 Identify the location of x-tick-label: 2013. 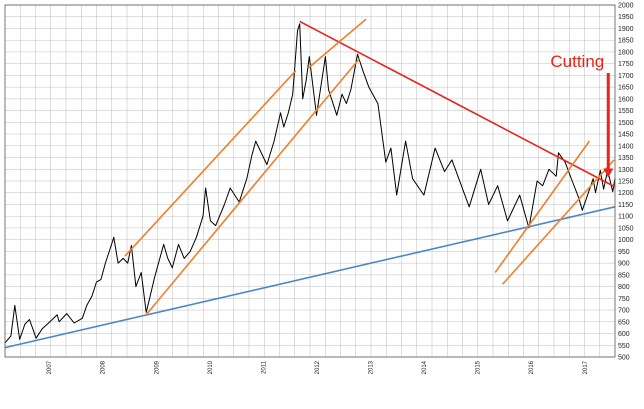
(372, 367).